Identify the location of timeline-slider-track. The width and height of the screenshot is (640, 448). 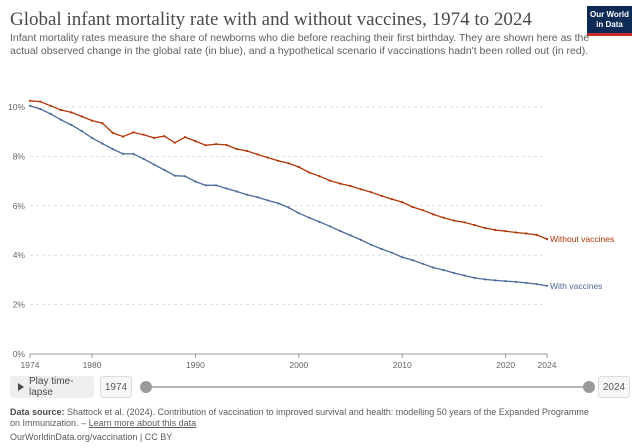
(367, 387).